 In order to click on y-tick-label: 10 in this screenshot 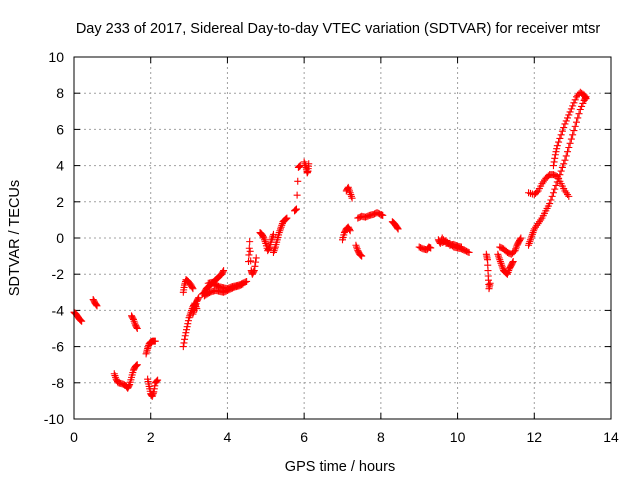, I will do `click(56, 57)`.